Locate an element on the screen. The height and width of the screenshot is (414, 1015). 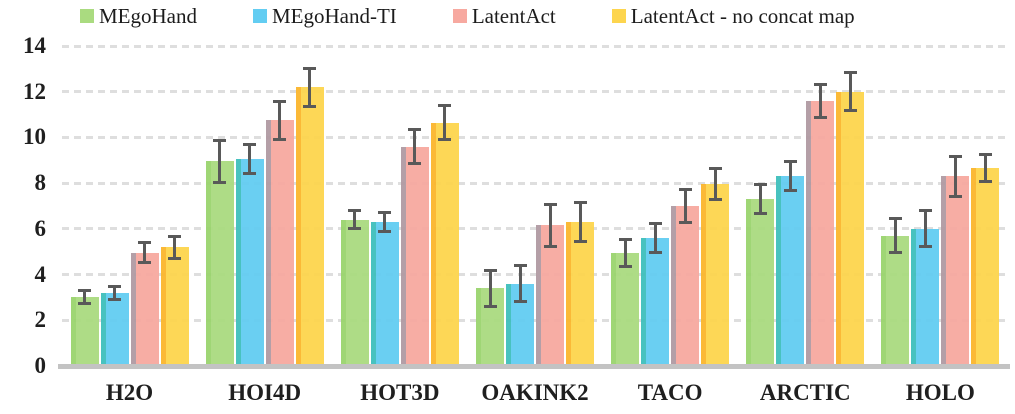
y-axis-tick-10: 10 is located at coordinates (34, 137).